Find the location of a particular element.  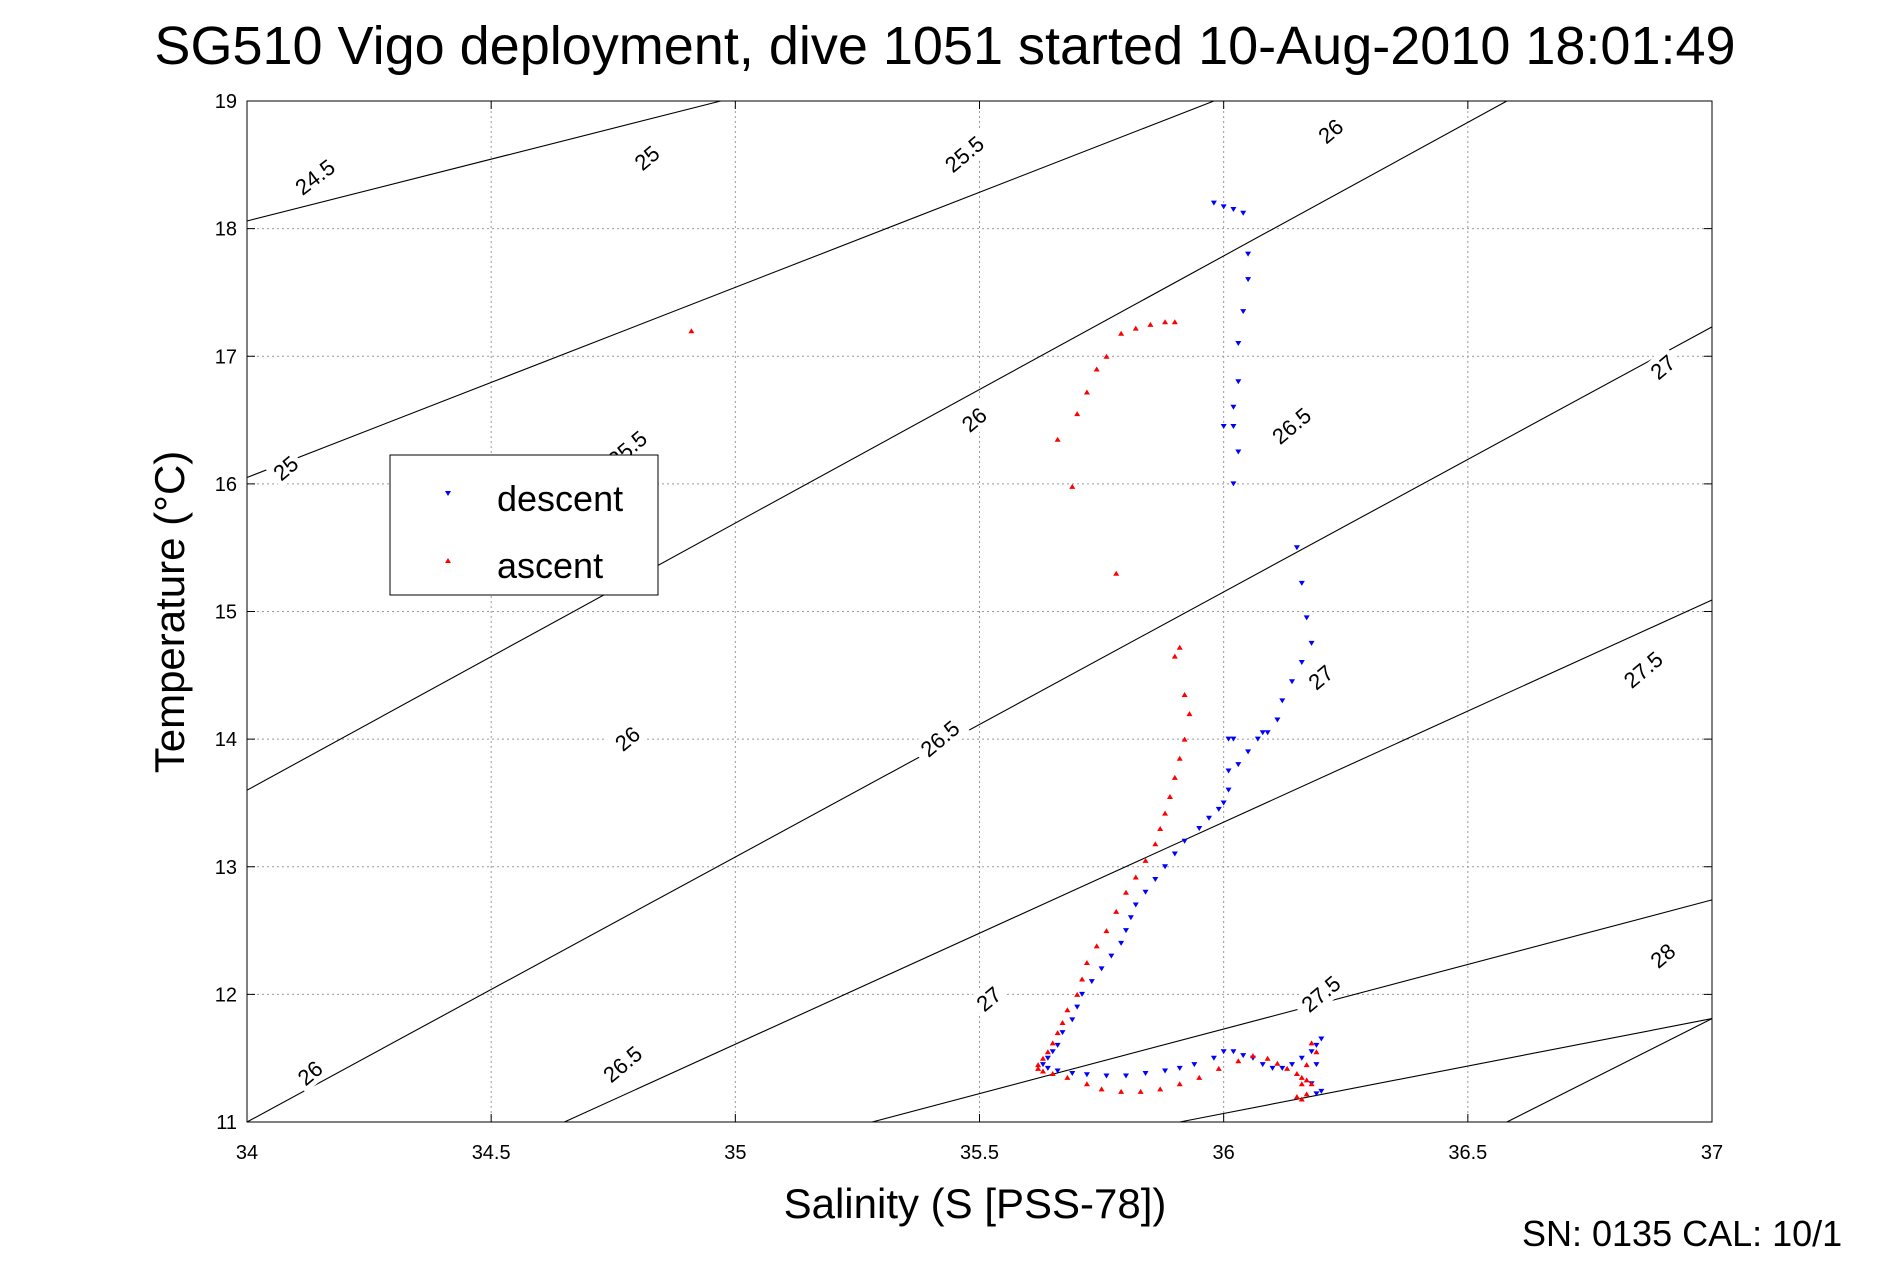

x-axis-label: Salinity (S [PSS-78]) is located at coordinates (975, 1203).